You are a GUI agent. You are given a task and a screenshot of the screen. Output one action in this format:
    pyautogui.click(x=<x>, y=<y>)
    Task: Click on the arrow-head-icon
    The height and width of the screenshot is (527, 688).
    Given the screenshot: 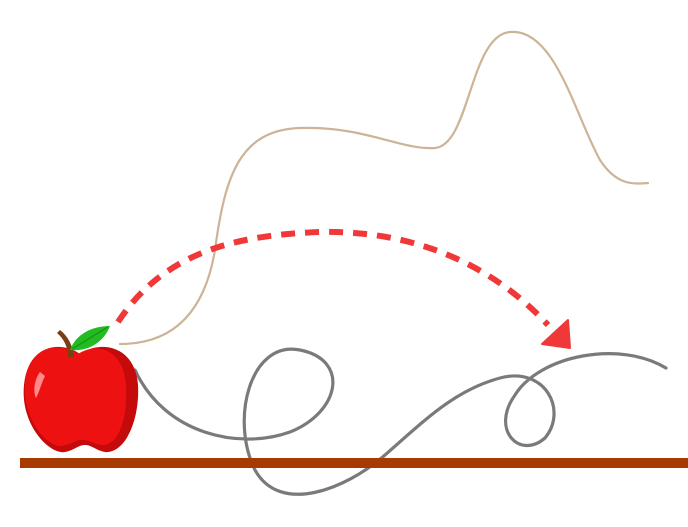 What is the action you would take?
    pyautogui.click(x=556, y=334)
    